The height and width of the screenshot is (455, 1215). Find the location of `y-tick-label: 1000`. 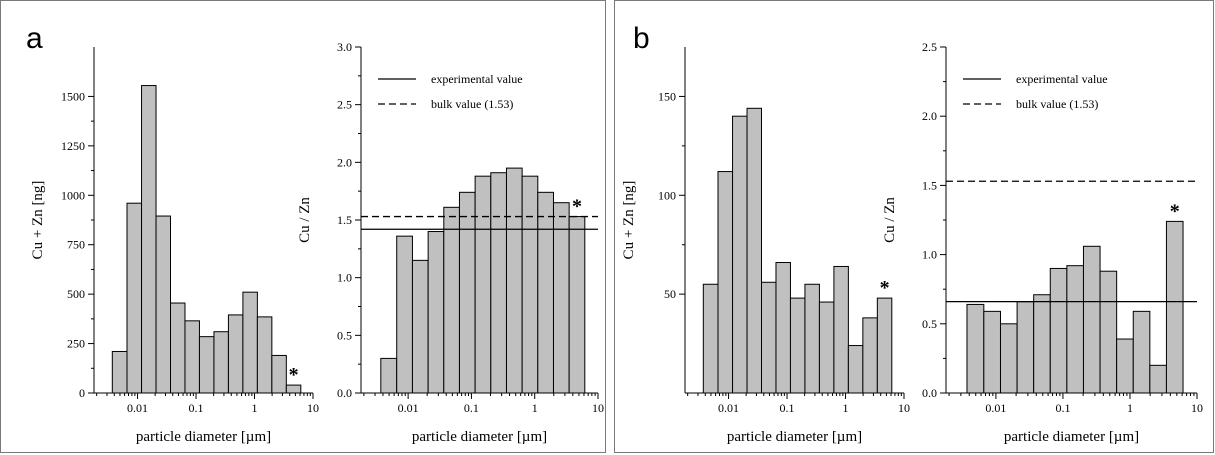

y-tick-label: 1000 is located at coordinates (73, 195).